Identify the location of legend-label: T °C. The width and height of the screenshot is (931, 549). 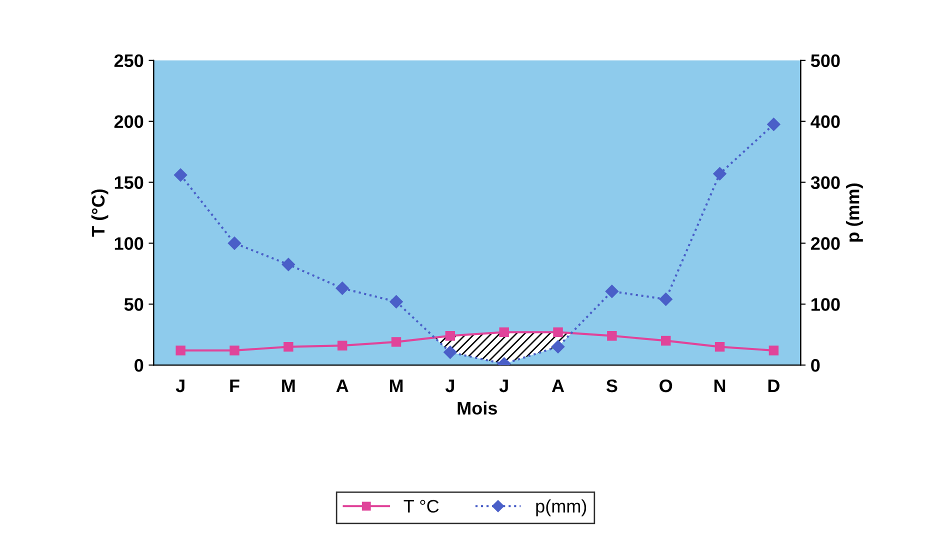
(421, 506).